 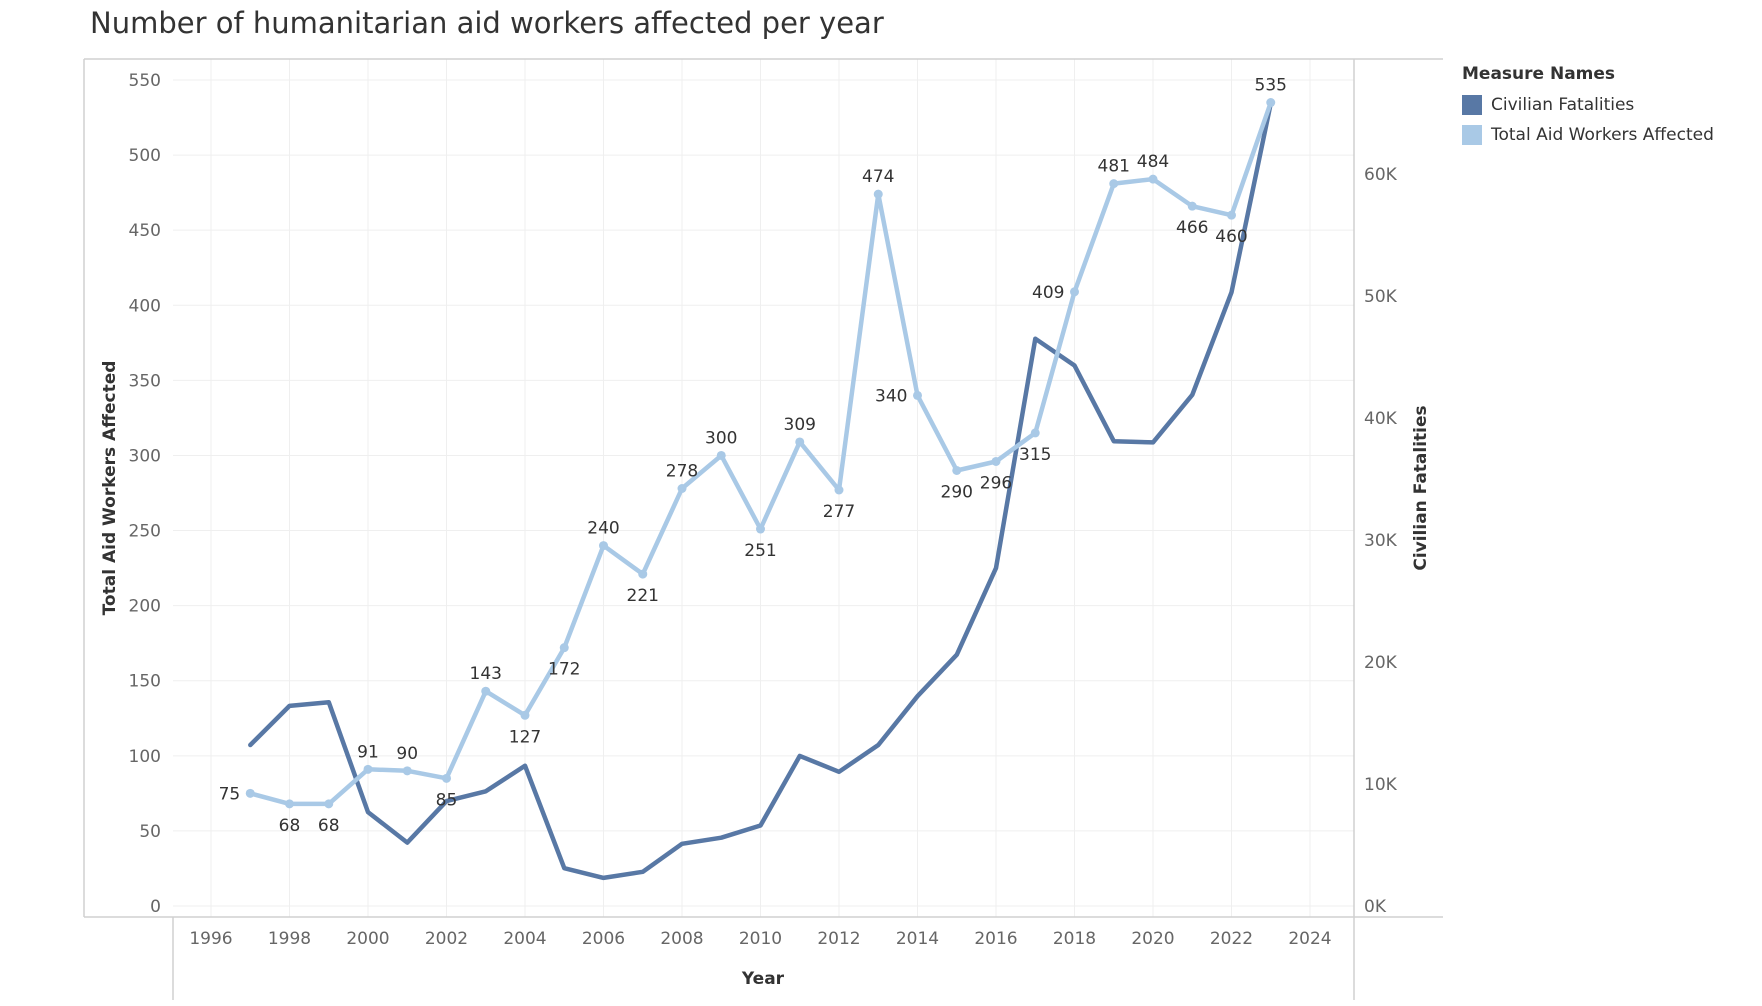 I want to click on x-tick-label: 2004, so click(x=524, y=939).